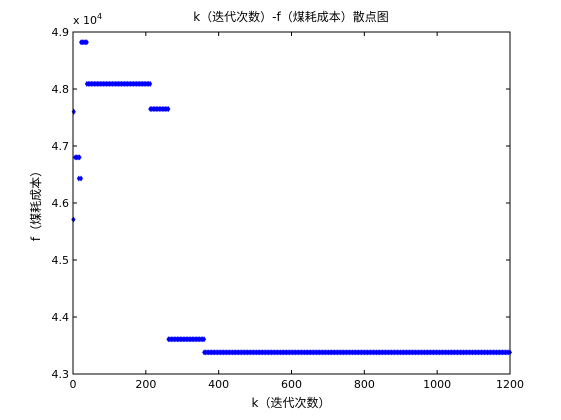 The image size is (561, 420). I want to click on y-tick-label: 4.4, so click(61, 317).